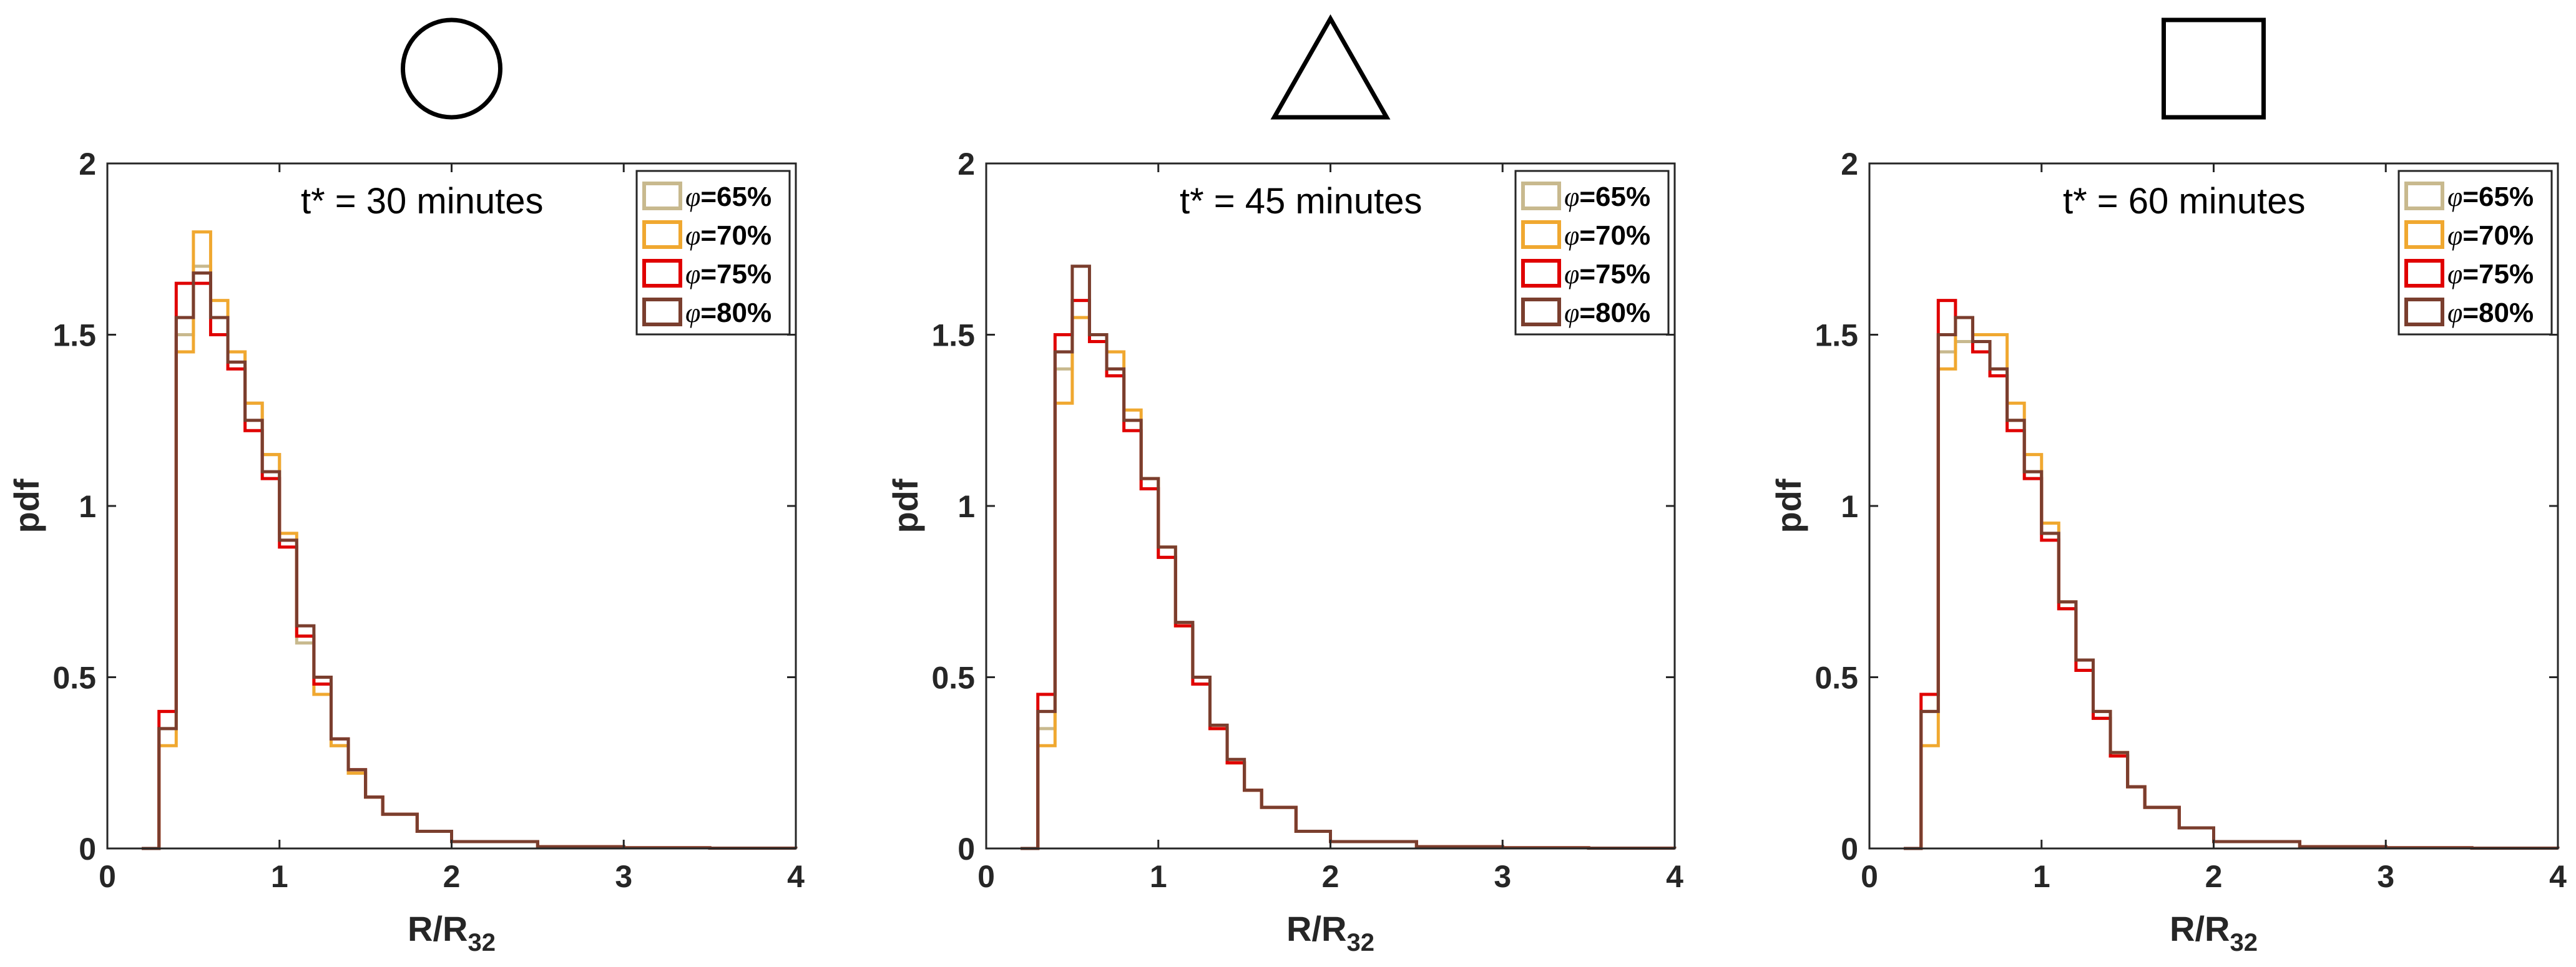 Image resolution: width=2576 pixels, height=967 pixels. I want to click on time-annotation: t* = 45 minutes, so click(1301, 201).